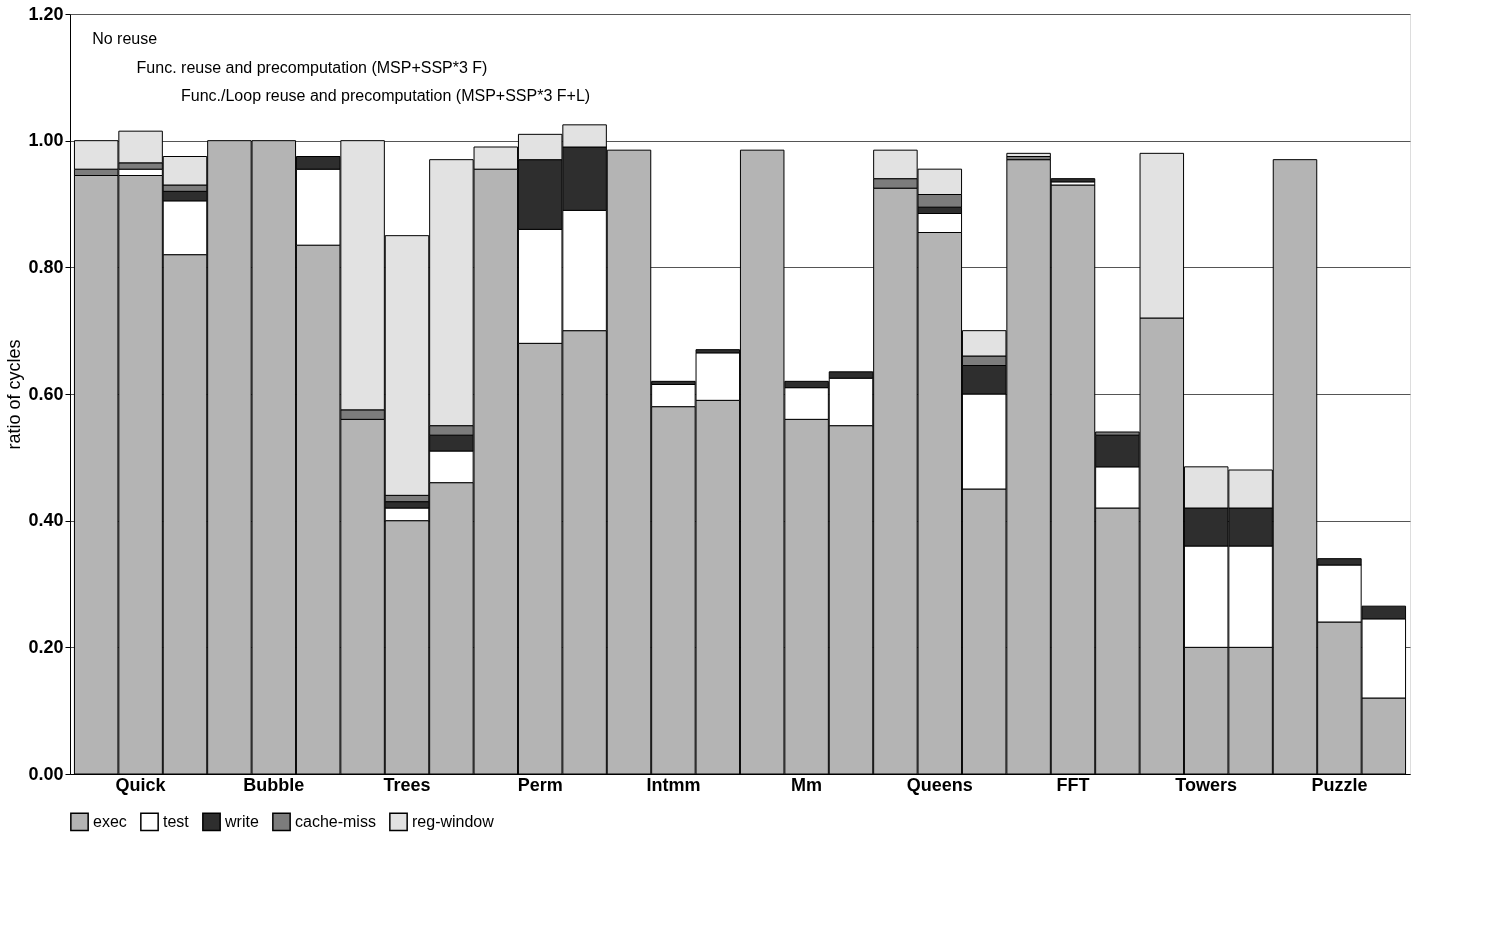 The image size is (1508, 951). I want to click on y-tick-label: 0.80, so click(46, 266).